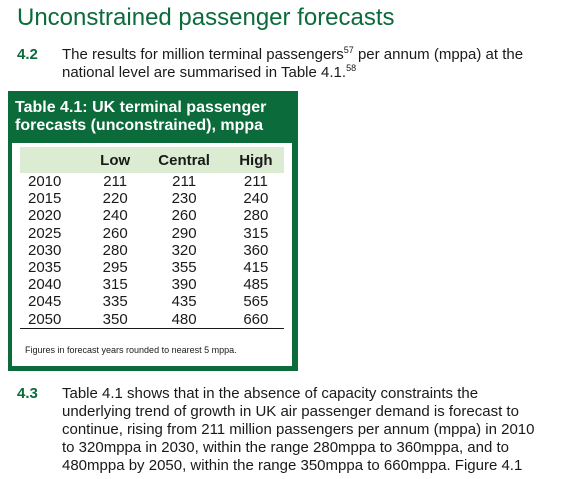  I want to click on footnote-ref-58: 58, so click(351, 68).